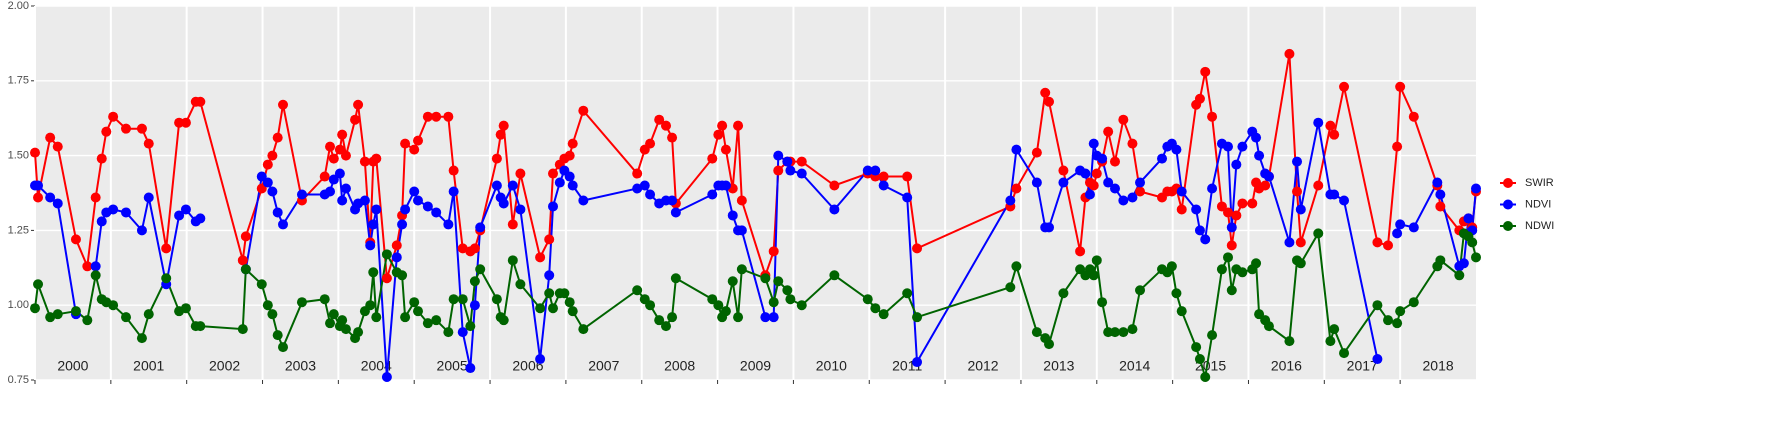 Image resolution: width=1773 pixels, height=442 pixels. What do you see at coordinates (72, 366) in the screenshot?
I see `x-tick-label: 2000` at bounding box center [72, 366].